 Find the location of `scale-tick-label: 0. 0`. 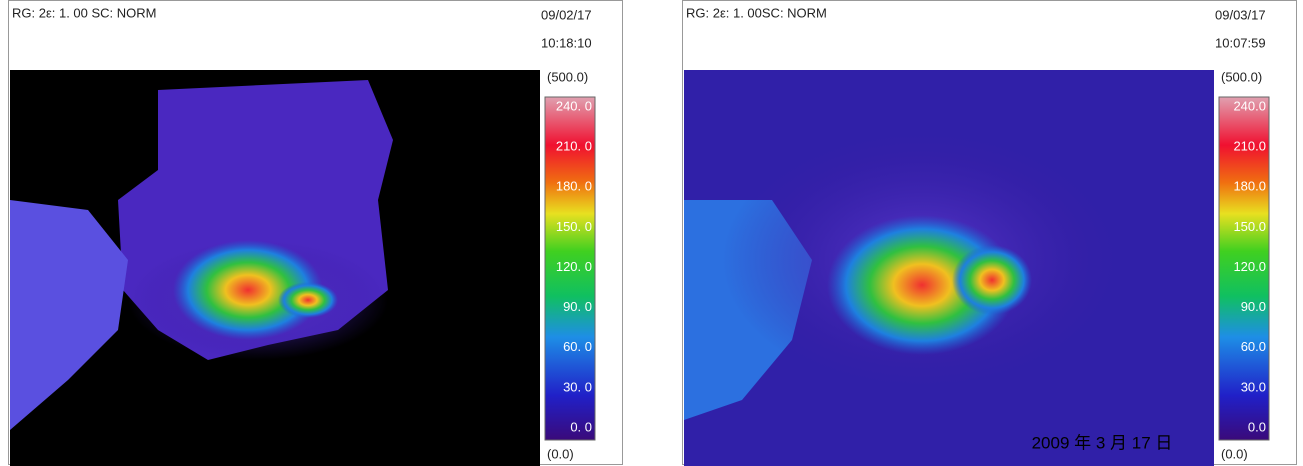

scale-tick-label: 0. 0 is located at coordinates (581, 426).